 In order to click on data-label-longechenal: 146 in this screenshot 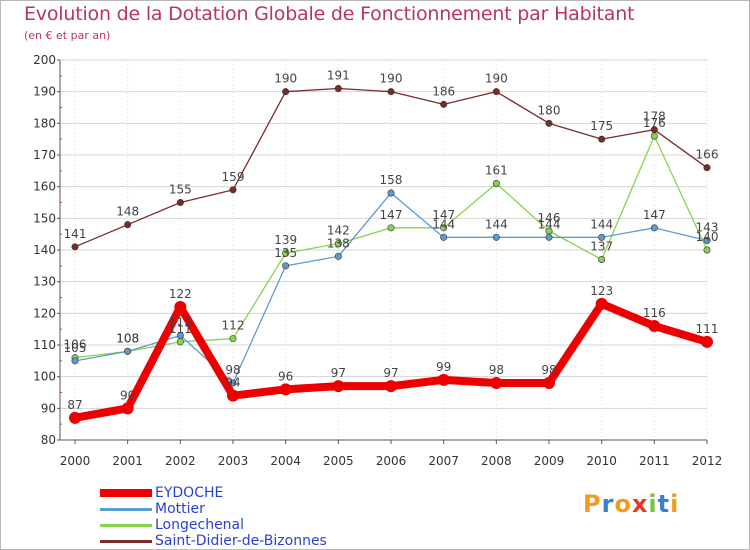, I will do `click(549, 218)`.